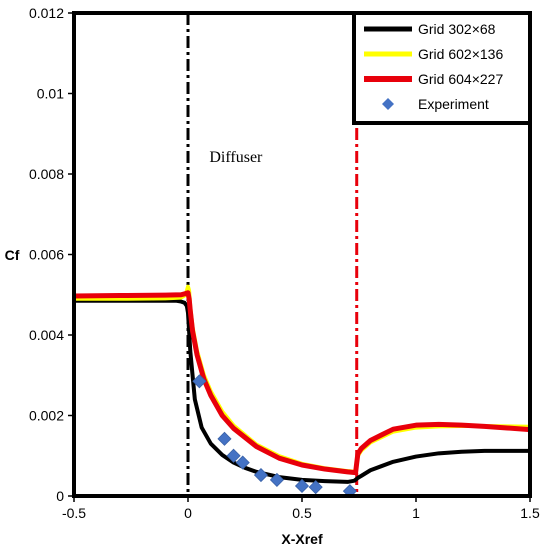 This screenshot has width=549, height=550. What do you see at coordinates (46, 335) in the screenshot?
I see `y-tick-label-3: 0.004` at bounding box center [46, 335].